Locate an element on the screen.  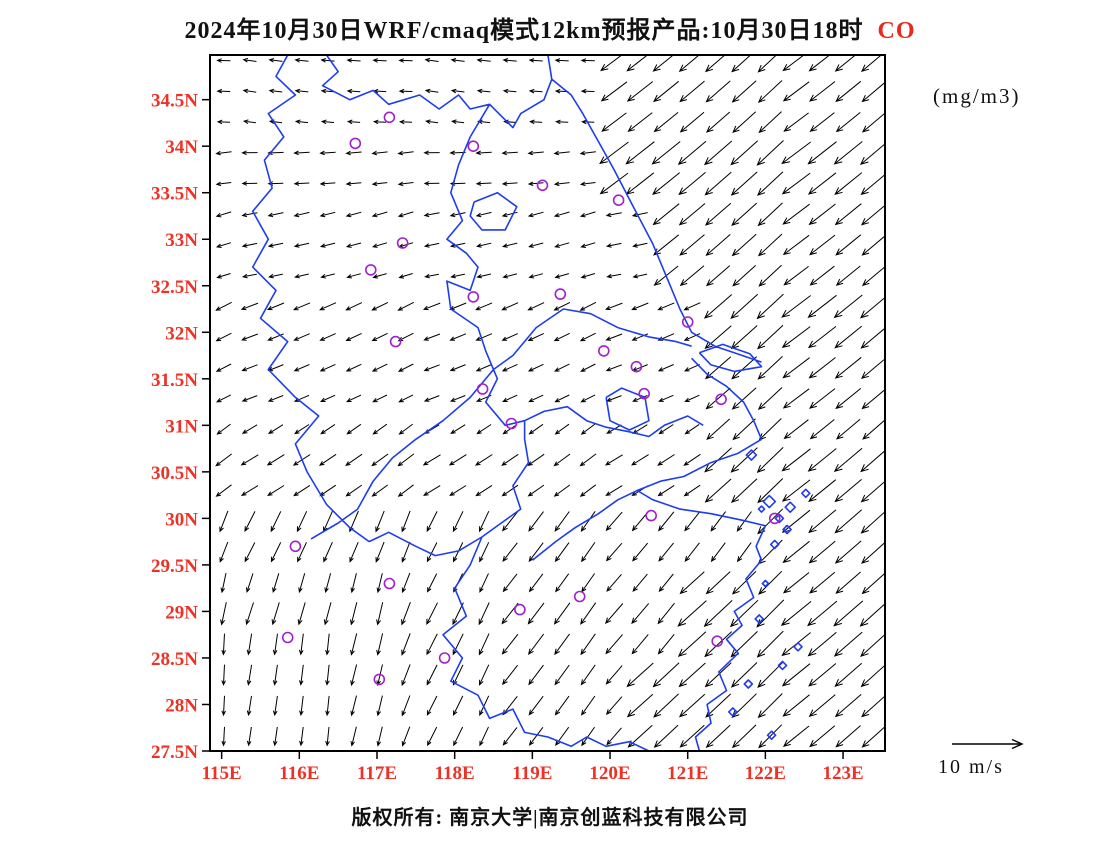
reference-wind-arrow is located at coordinates (988, 744).